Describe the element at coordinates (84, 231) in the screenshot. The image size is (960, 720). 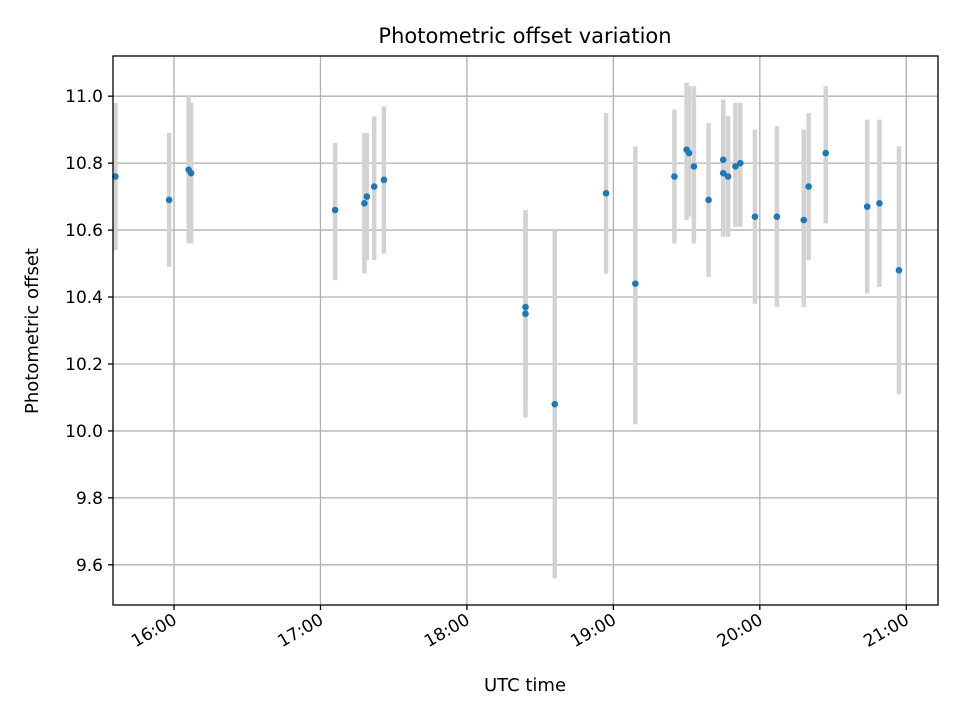
I see `y-tick-label: 10.6` at that location.